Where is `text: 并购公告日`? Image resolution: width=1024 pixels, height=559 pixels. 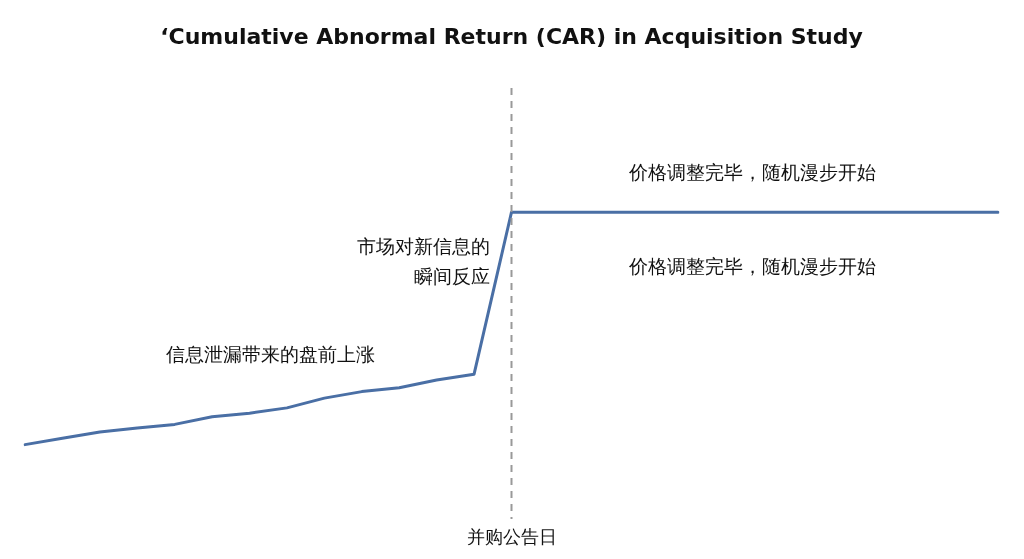 text: 并购公告日 is located at coordinates (511, 536).